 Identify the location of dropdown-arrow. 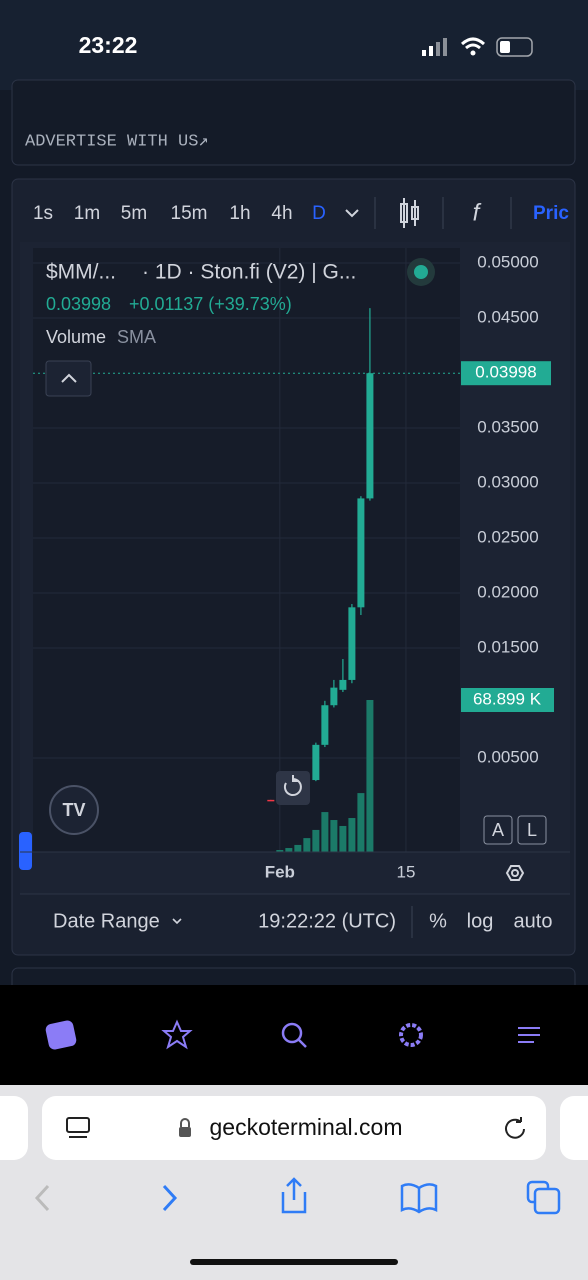
(352, 213).